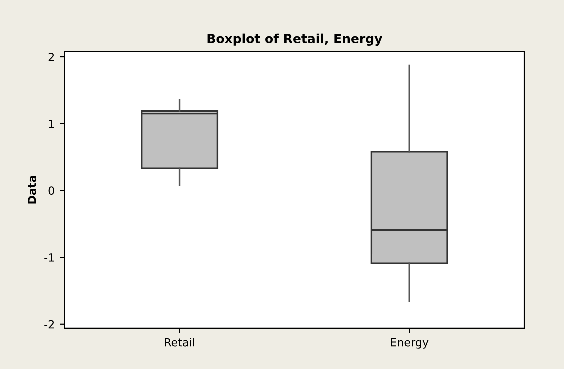 Image resolution: width=564 pixels, height=369 pixels. What do you see at coordinates (49, 324) in the screenshot?
I see `y-tick-label: -2` at bounding box center [49, 324].